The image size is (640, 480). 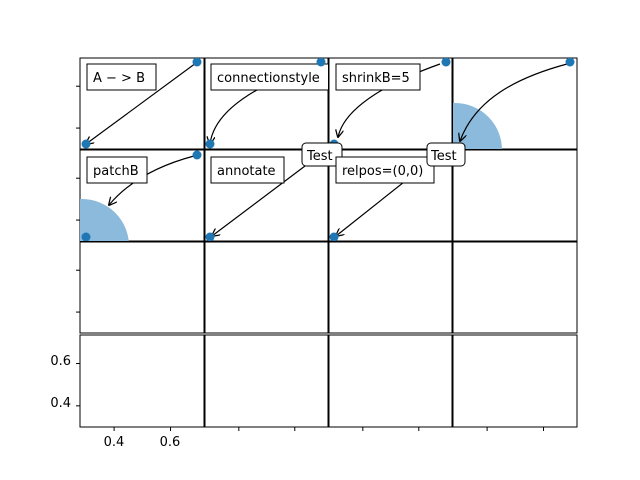 What do you see at coordinates (382, 171) in the screenshot?
I see `label-relpos: relpos=(0,0)` at bounding box center [382, 171].